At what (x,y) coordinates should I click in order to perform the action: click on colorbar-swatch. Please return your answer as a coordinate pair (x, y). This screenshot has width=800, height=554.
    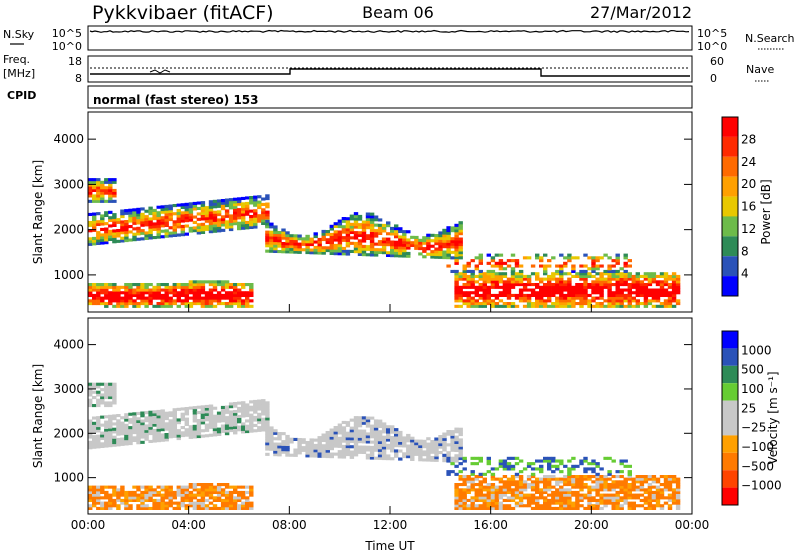
    Looking at the image, I should click on (730, 186).